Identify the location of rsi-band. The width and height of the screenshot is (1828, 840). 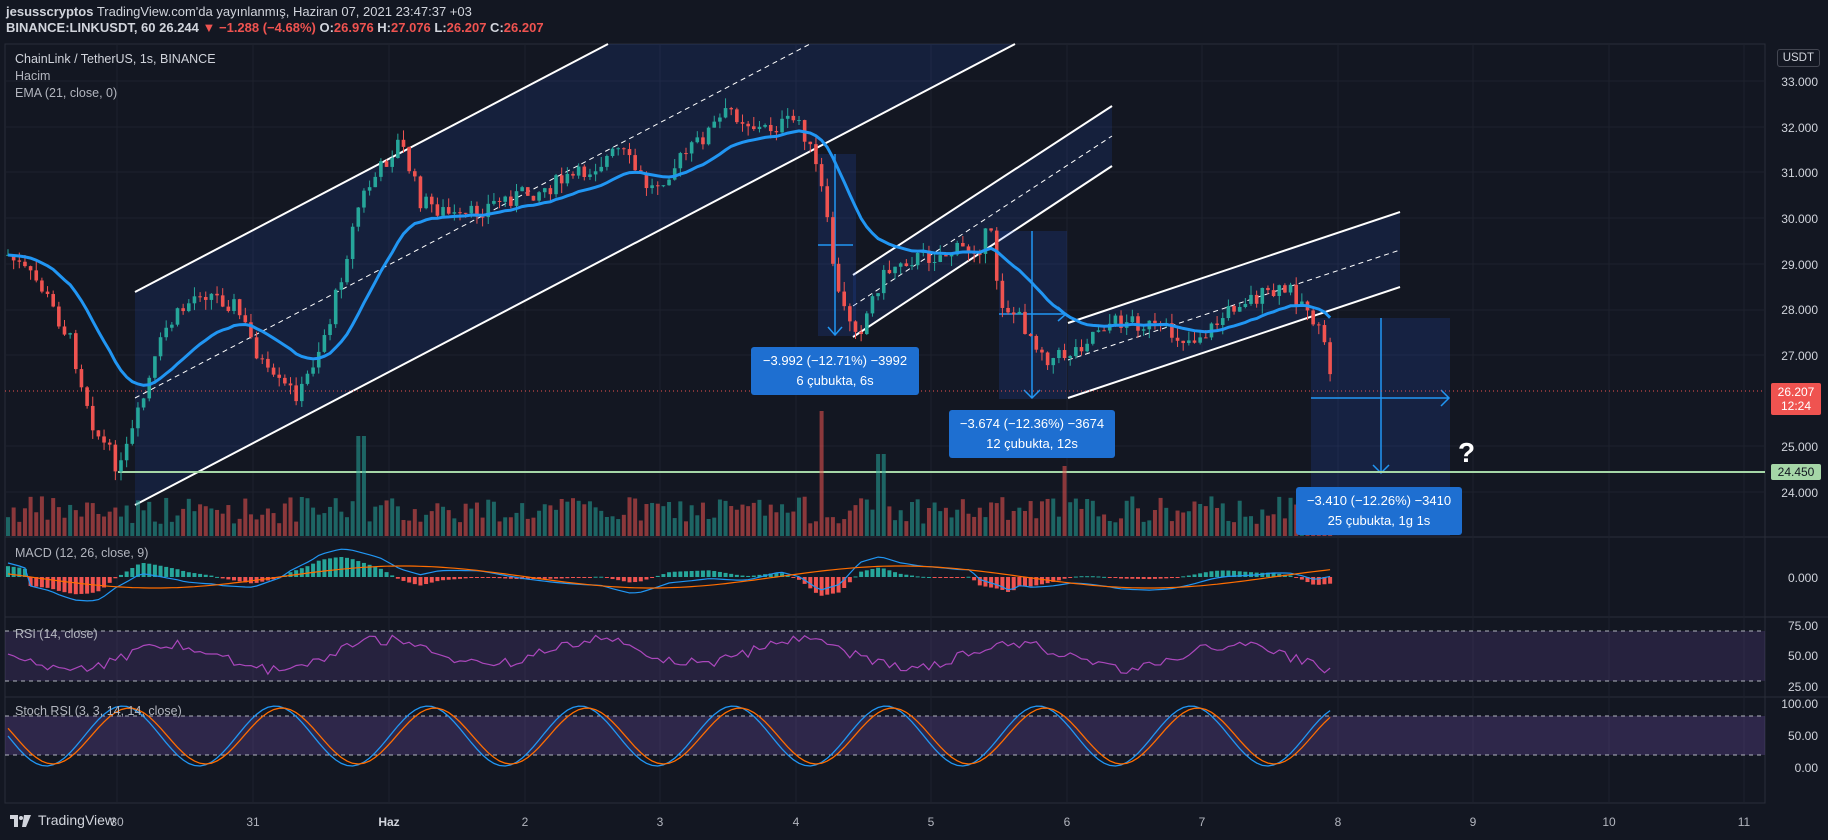
(885, 656).